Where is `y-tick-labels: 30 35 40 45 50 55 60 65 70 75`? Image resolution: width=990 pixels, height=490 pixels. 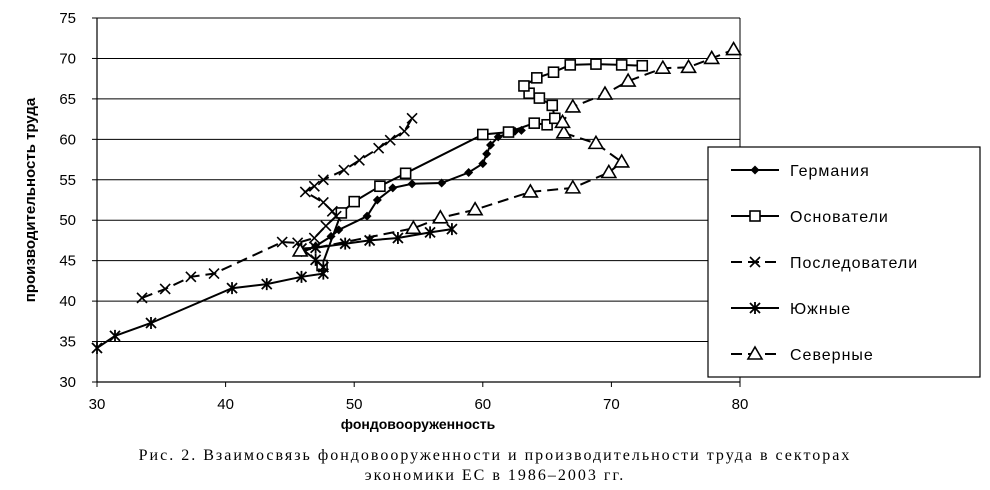 y-tick-labels: 30 35 40 45 50 55 60 65 70 75 is located at coordinates (67, 200).